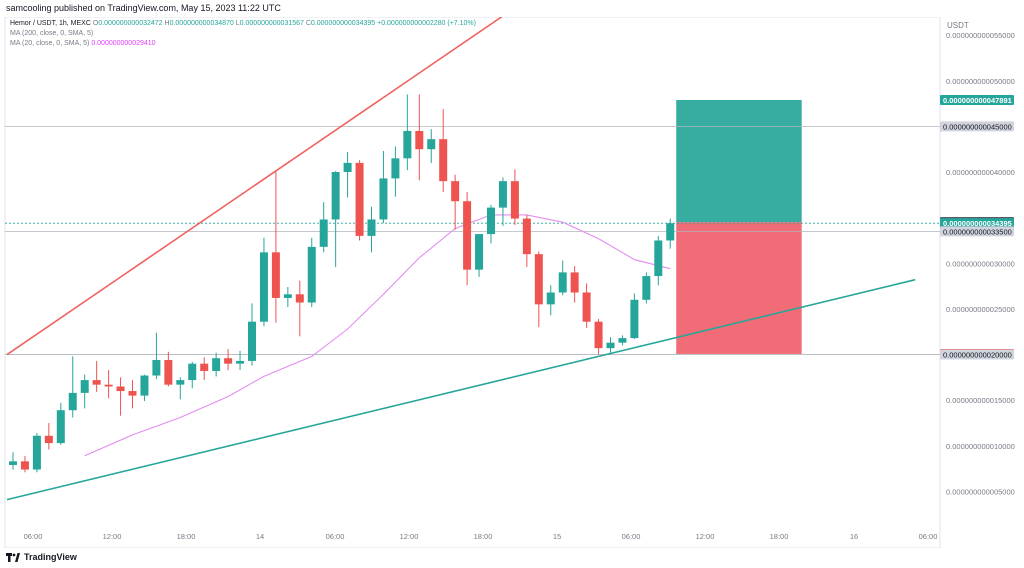  Describe the element at coordinates (343, 23) in the screenshot. I see `legend-close: 0.000000000034395` at that location.